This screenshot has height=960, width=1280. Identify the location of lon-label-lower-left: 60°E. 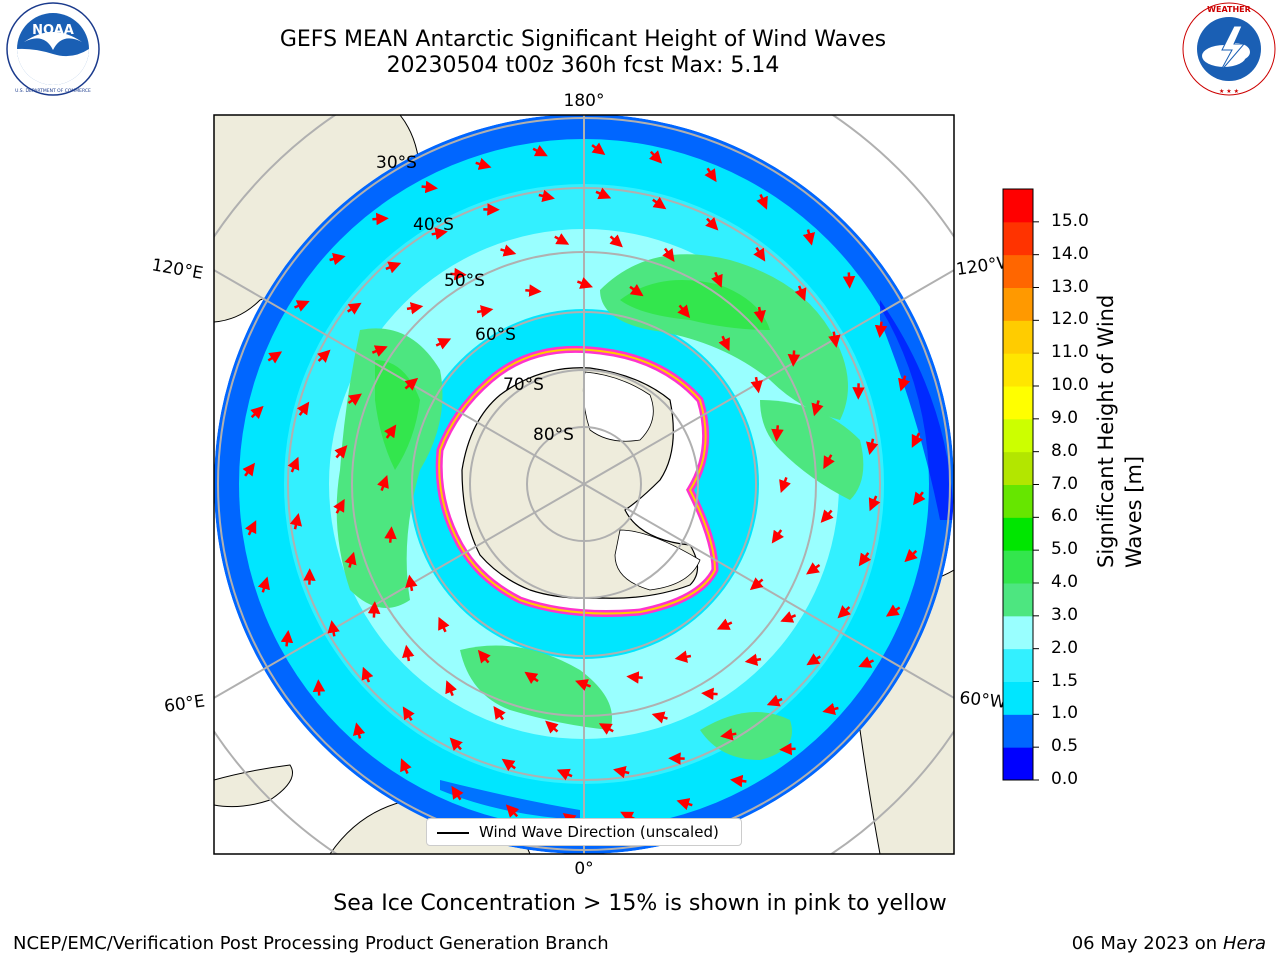
(184, 703).